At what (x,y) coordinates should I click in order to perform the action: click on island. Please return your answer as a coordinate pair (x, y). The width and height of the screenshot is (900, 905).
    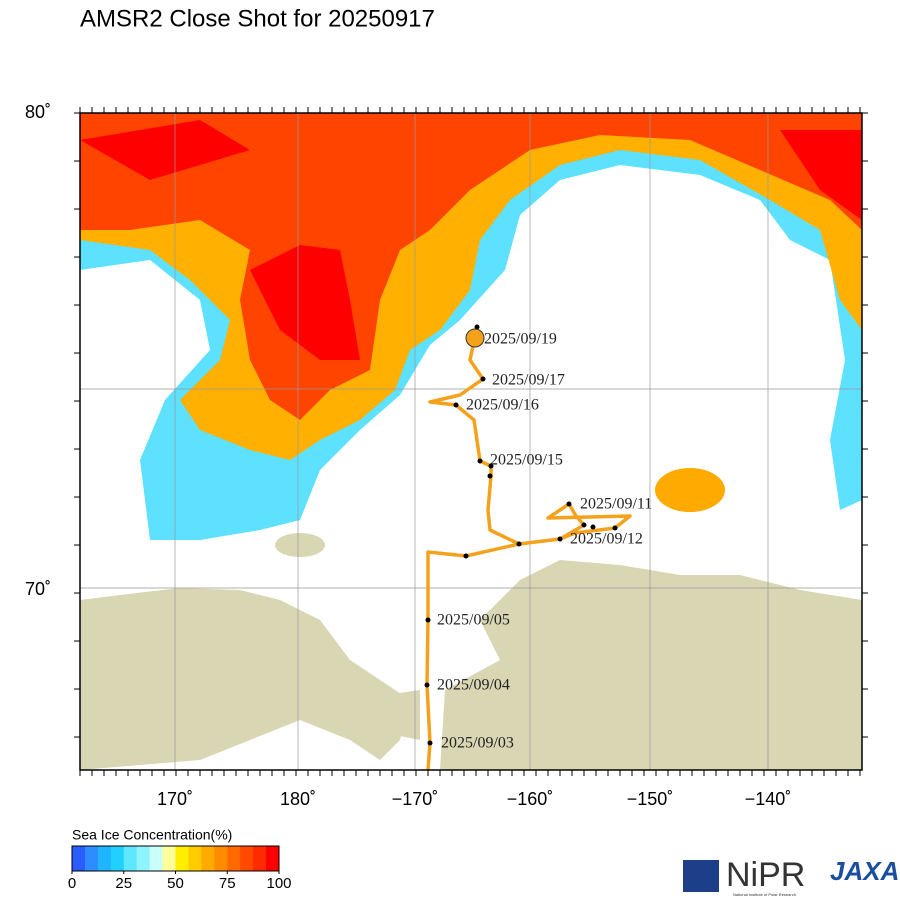
    Looking at the image, I should click on (300, 545).